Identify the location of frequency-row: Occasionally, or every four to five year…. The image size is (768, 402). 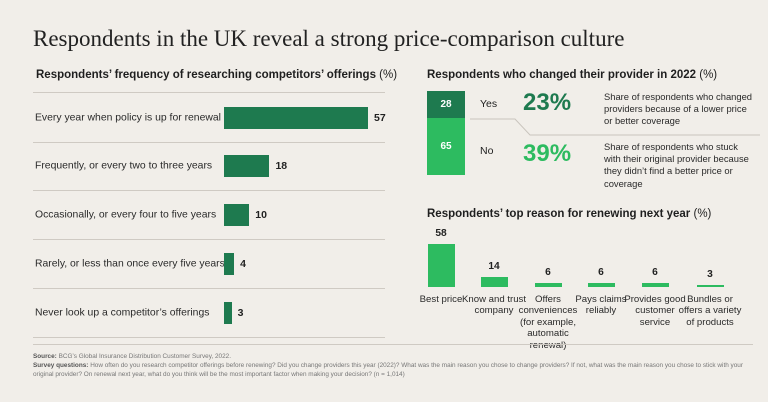
(209, 215).